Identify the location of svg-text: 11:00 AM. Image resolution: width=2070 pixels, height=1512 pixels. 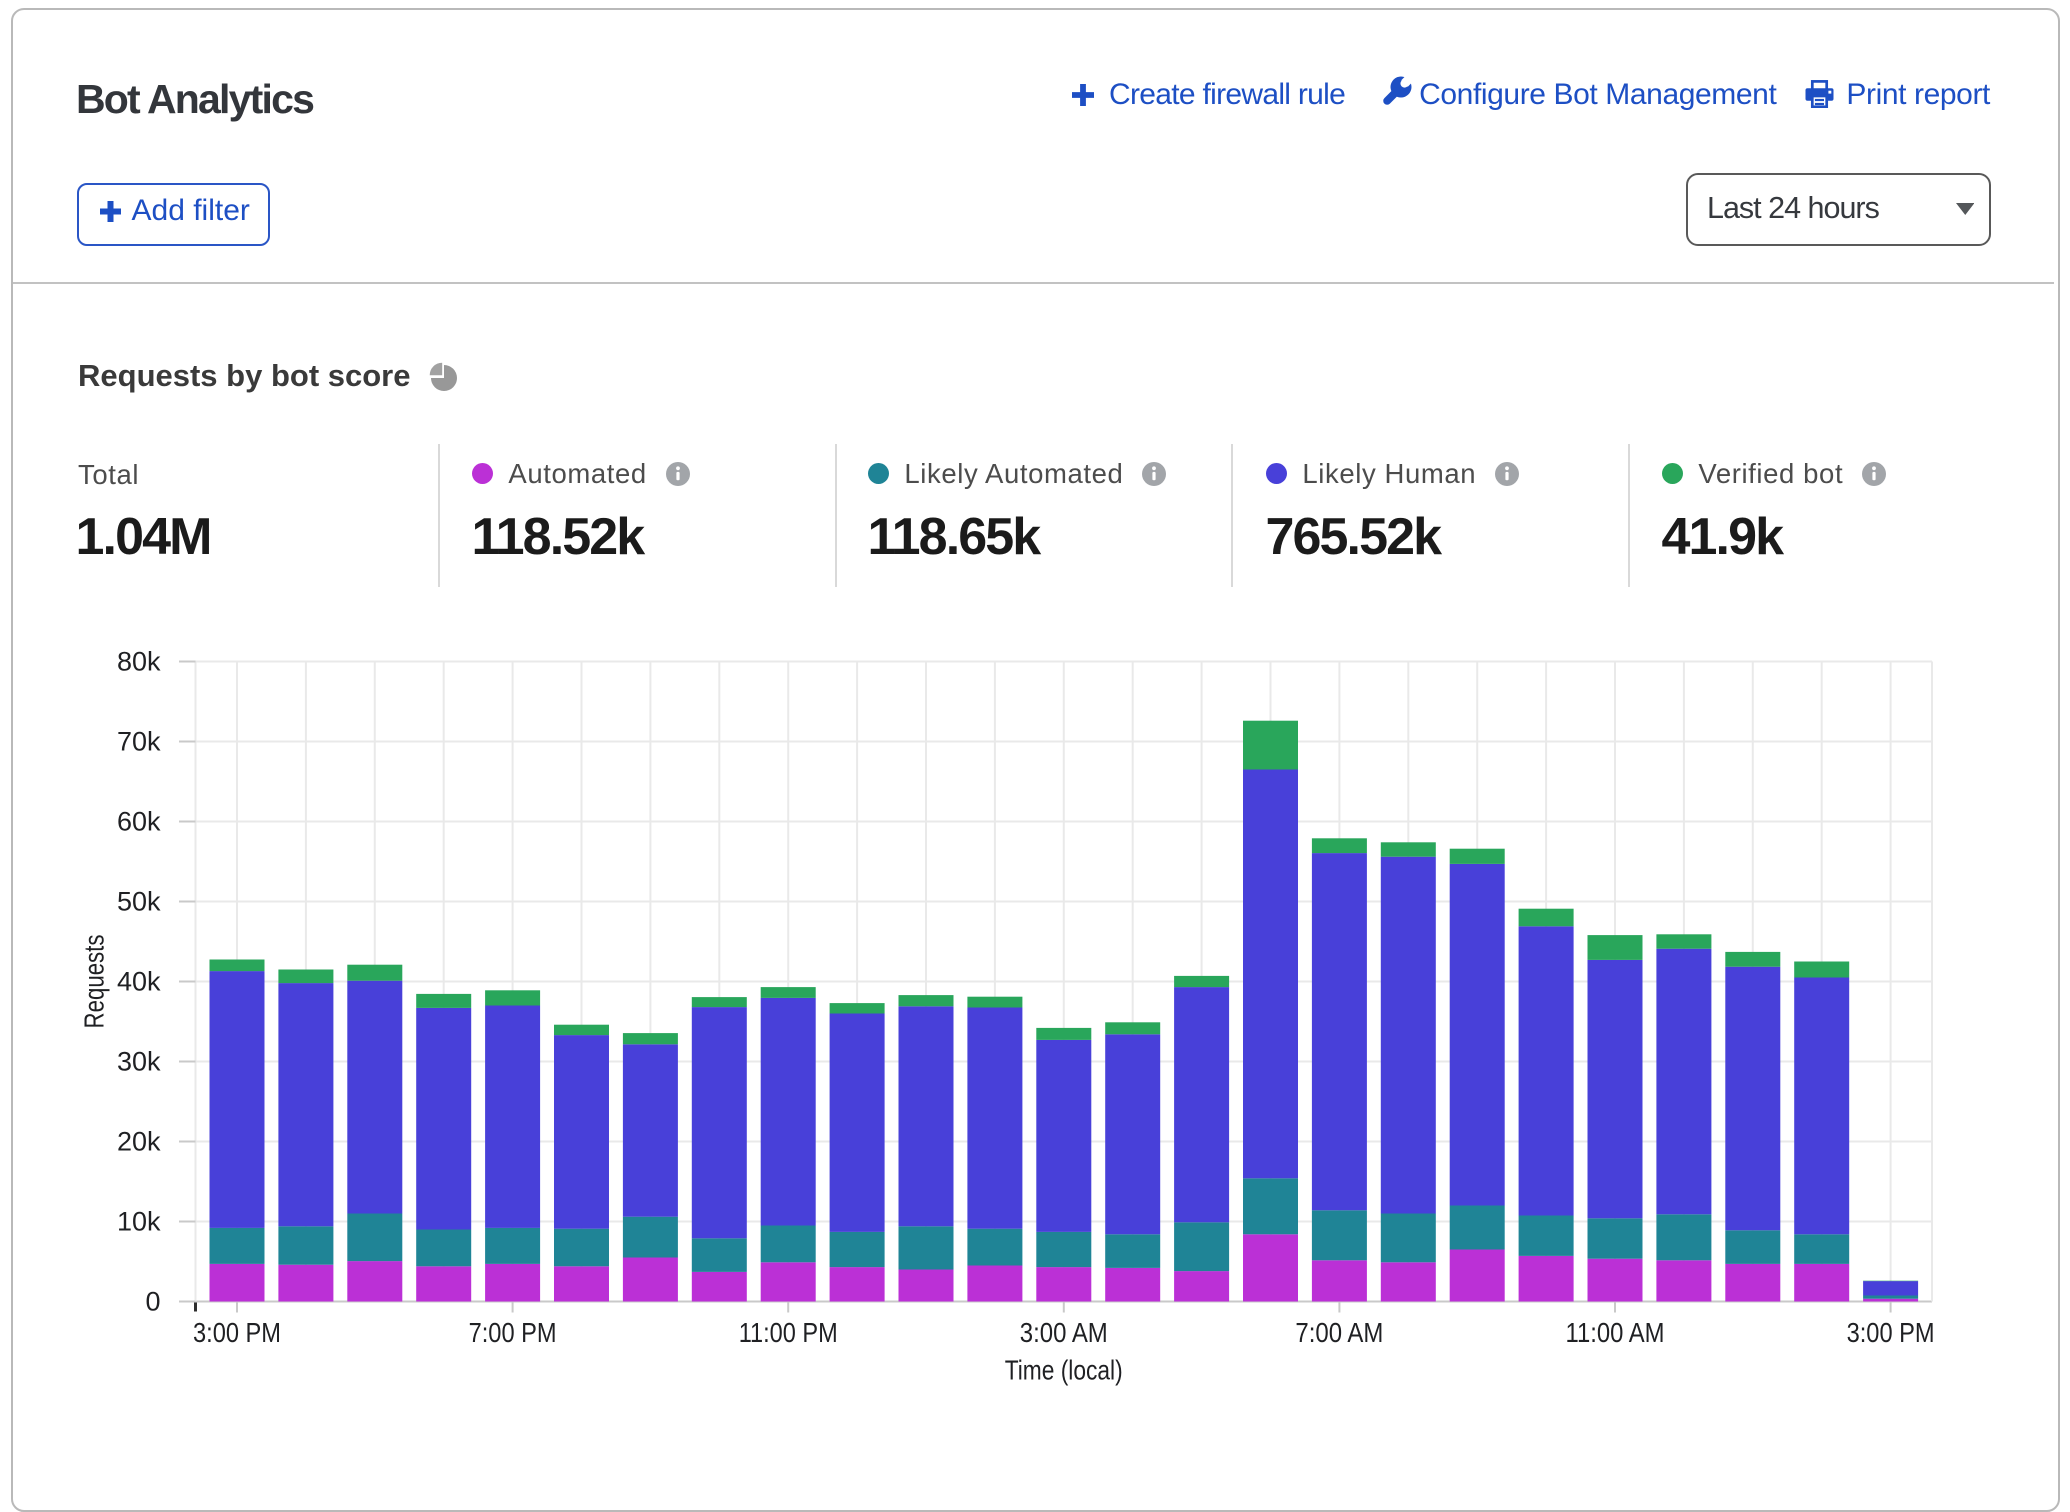
(1615, 1332).